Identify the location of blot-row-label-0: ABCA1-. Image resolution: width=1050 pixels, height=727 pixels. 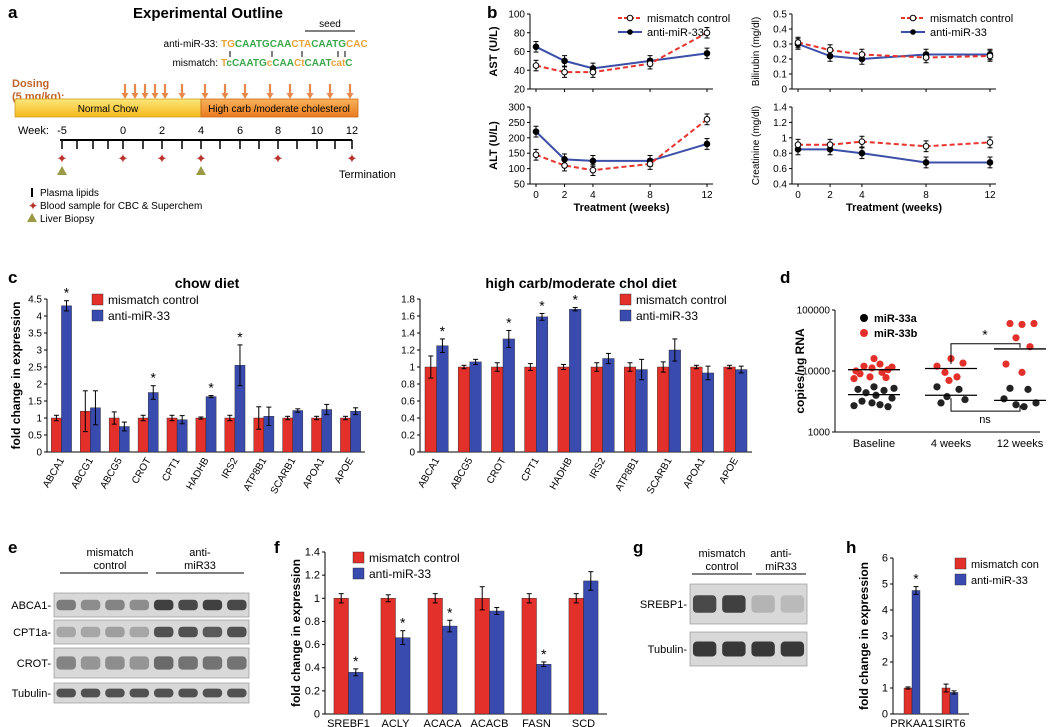
(31, 606).